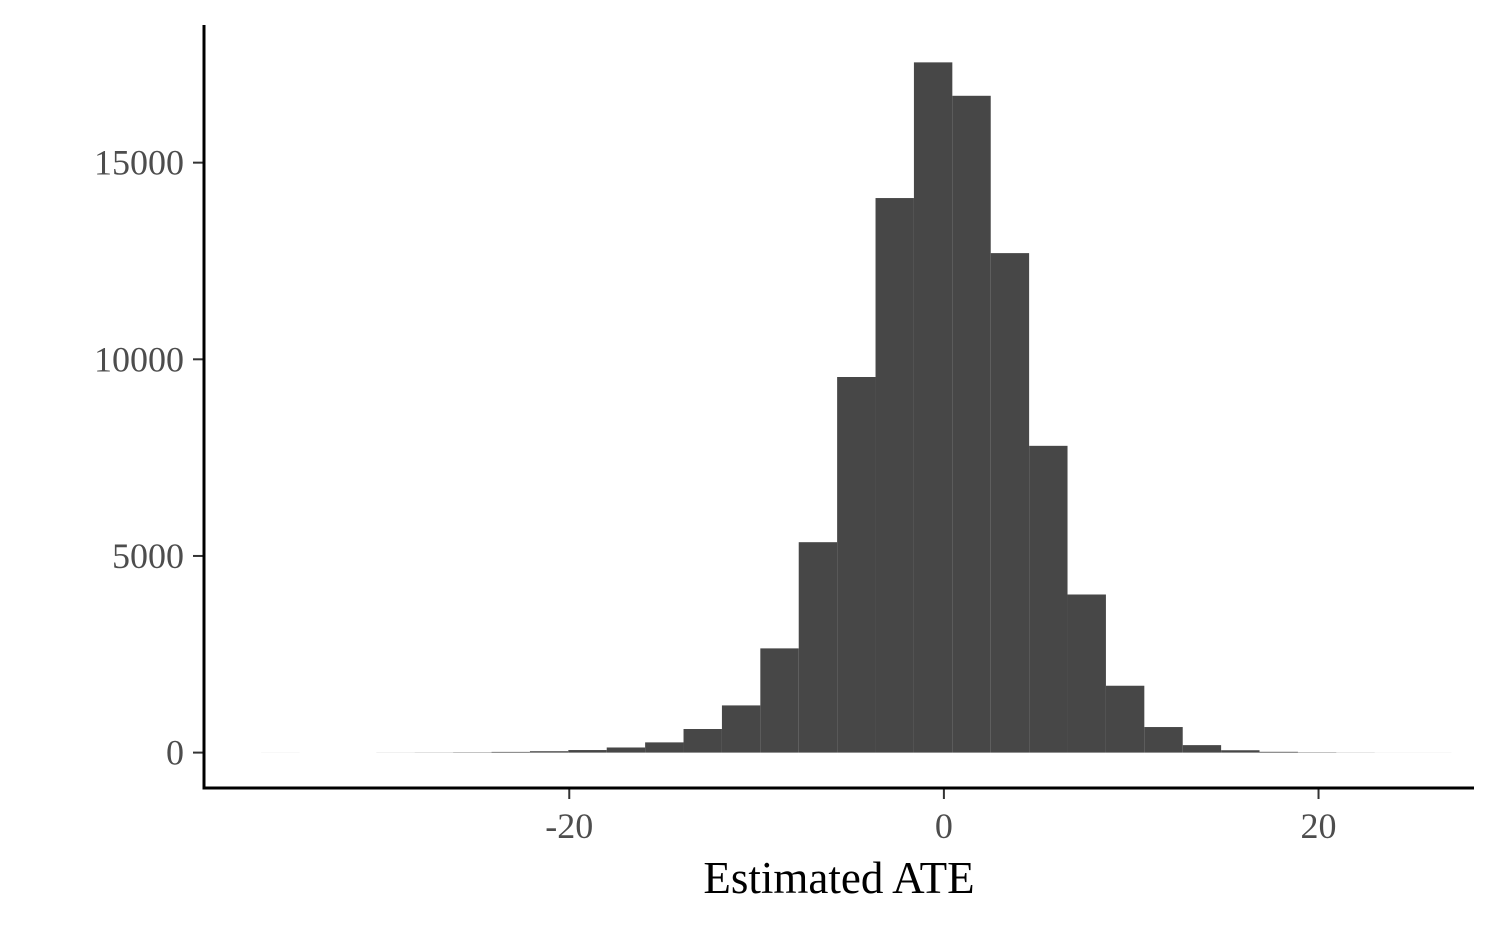 The image size is (1500, 927). What do you see at coordinates (139, 359) in the screenshot?
I see `y-tick-label: 10000` at bounding box center [139, 359].